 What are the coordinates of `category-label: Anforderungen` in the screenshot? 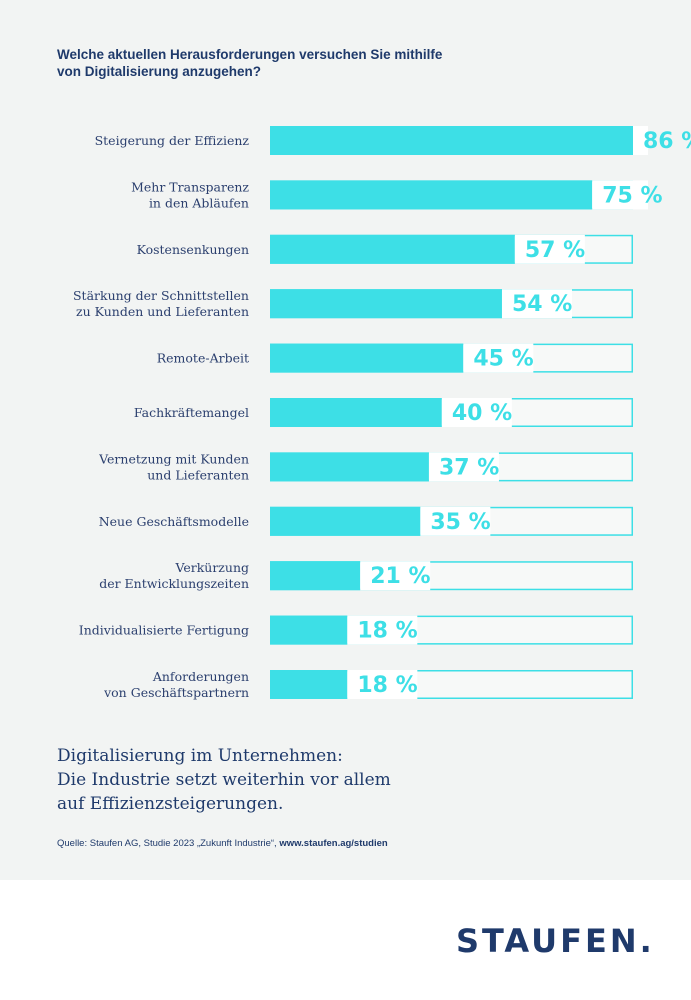 It's located at (200, 676).